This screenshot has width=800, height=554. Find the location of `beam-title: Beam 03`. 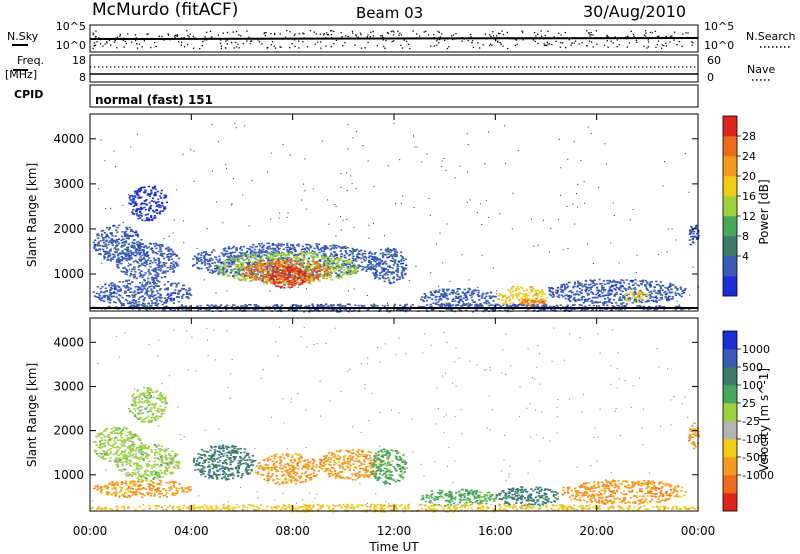

beam-title: Beam 03 is located at coordinates (389, 13).